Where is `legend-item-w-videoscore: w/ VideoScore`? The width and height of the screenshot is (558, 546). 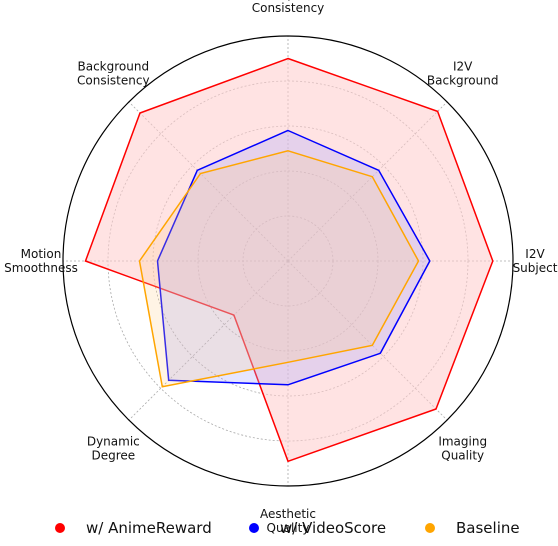
legend-item-w-videoscore: w/ VideoScore is located at coordinates (317, 528).